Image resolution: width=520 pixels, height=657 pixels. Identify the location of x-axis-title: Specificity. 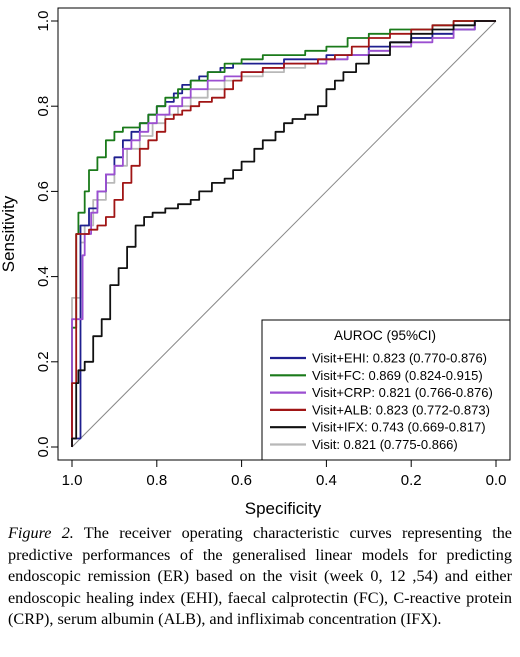
(283, 508).